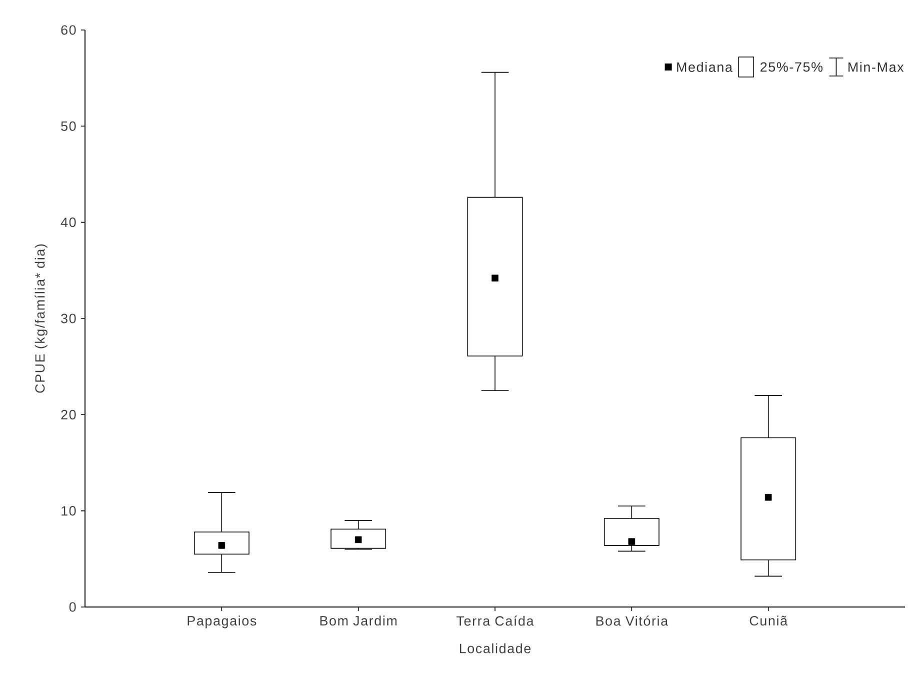 The height and width of the screenshot is (679, 909). I want to click on y-tick-label: 10, so click(69, 511).